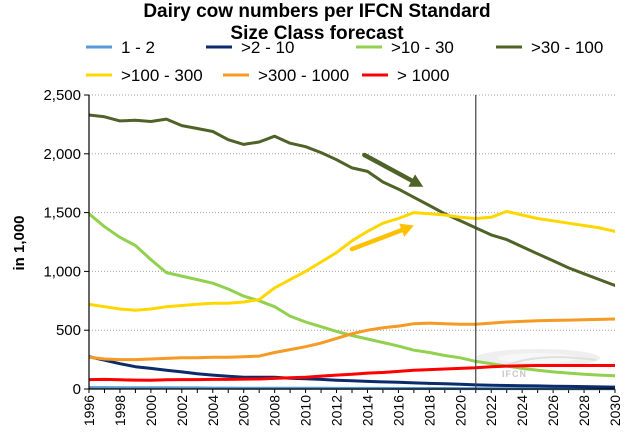 This screenshot has height=433, width=634. What do you see at coordinates (386, 202) in the screenshot?
I see `annotations` at bounding box center [386, 202].